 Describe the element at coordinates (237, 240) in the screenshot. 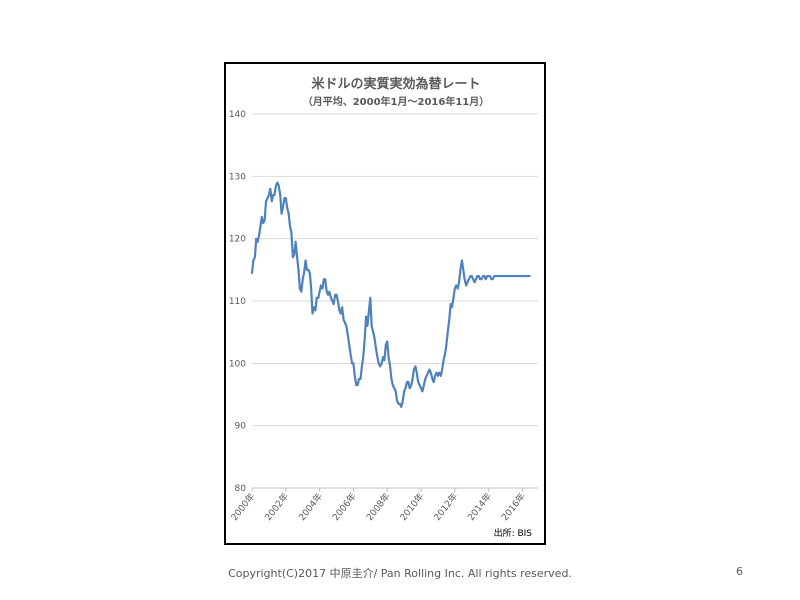

I see `y-tick-label: 120` at that location.